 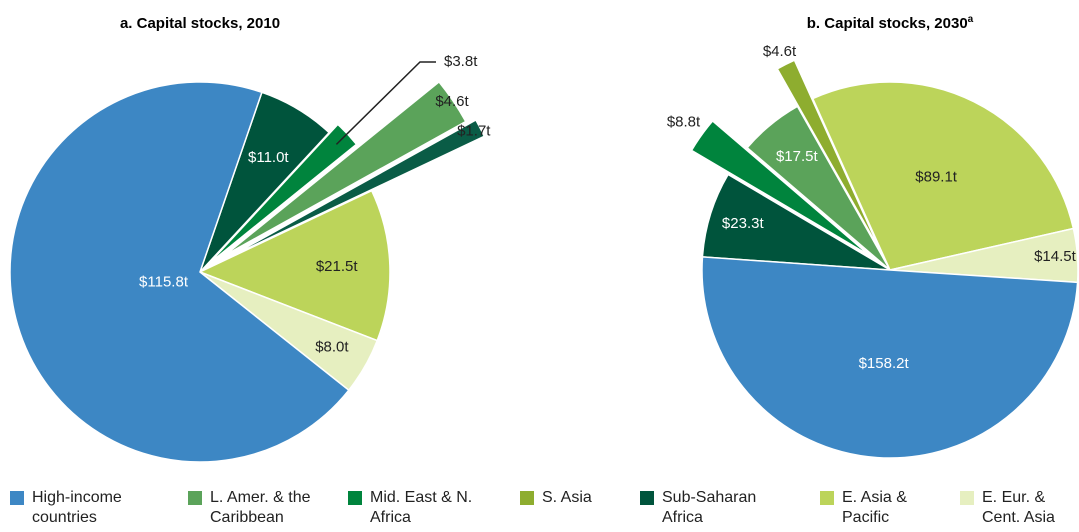 I want to click on legend-item: S. Asia, so click(x=556, y=498).